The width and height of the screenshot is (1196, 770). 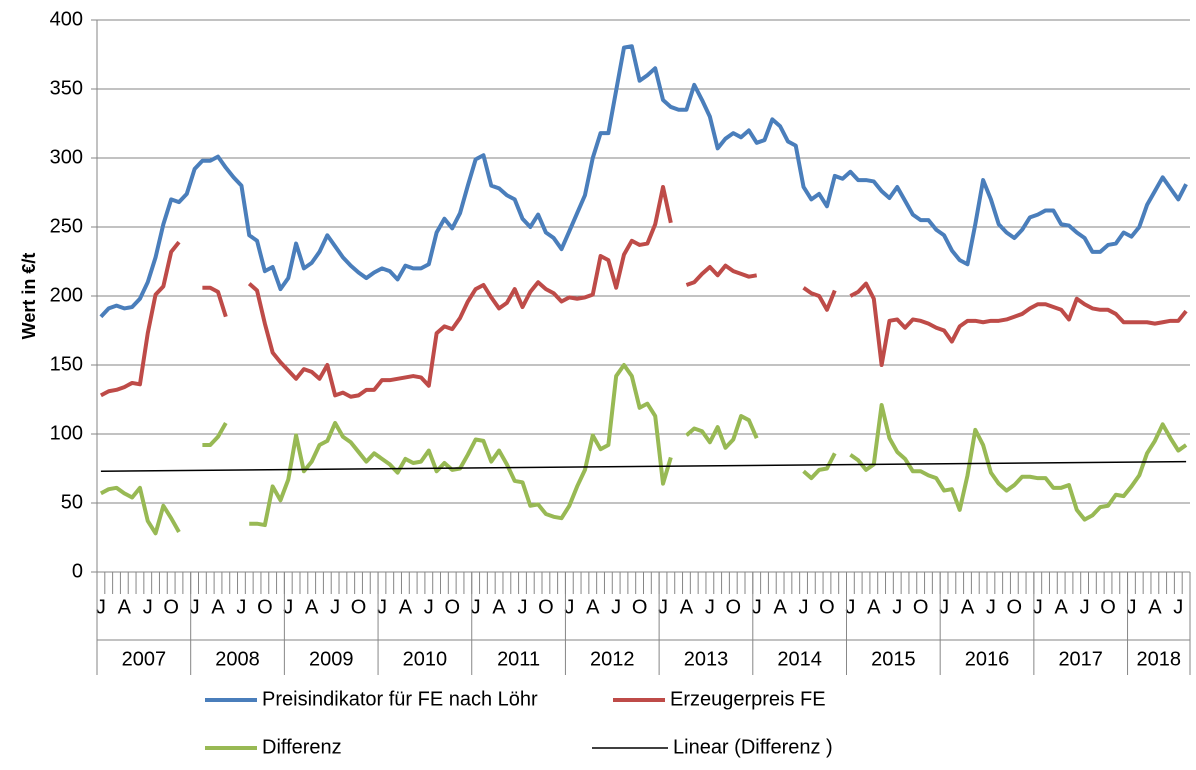 I want to click on legend-label: Linear (Differenz ), so click(x=753, y=747).